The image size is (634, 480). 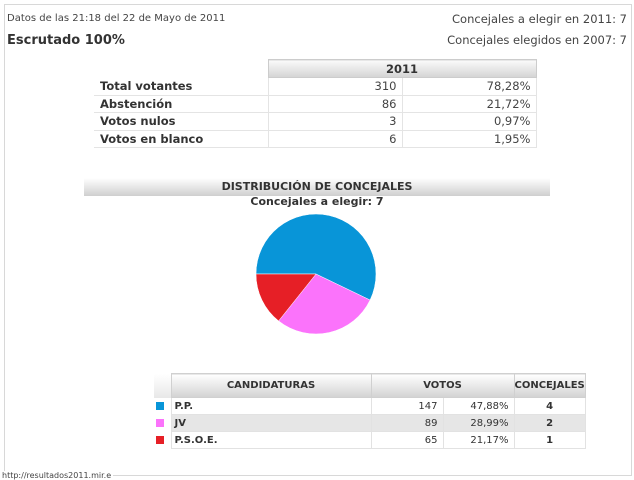 What do you see at coordinates (335, 103) in the screenshot?
I see `row-count: 86` at bounding box center [335, 103].